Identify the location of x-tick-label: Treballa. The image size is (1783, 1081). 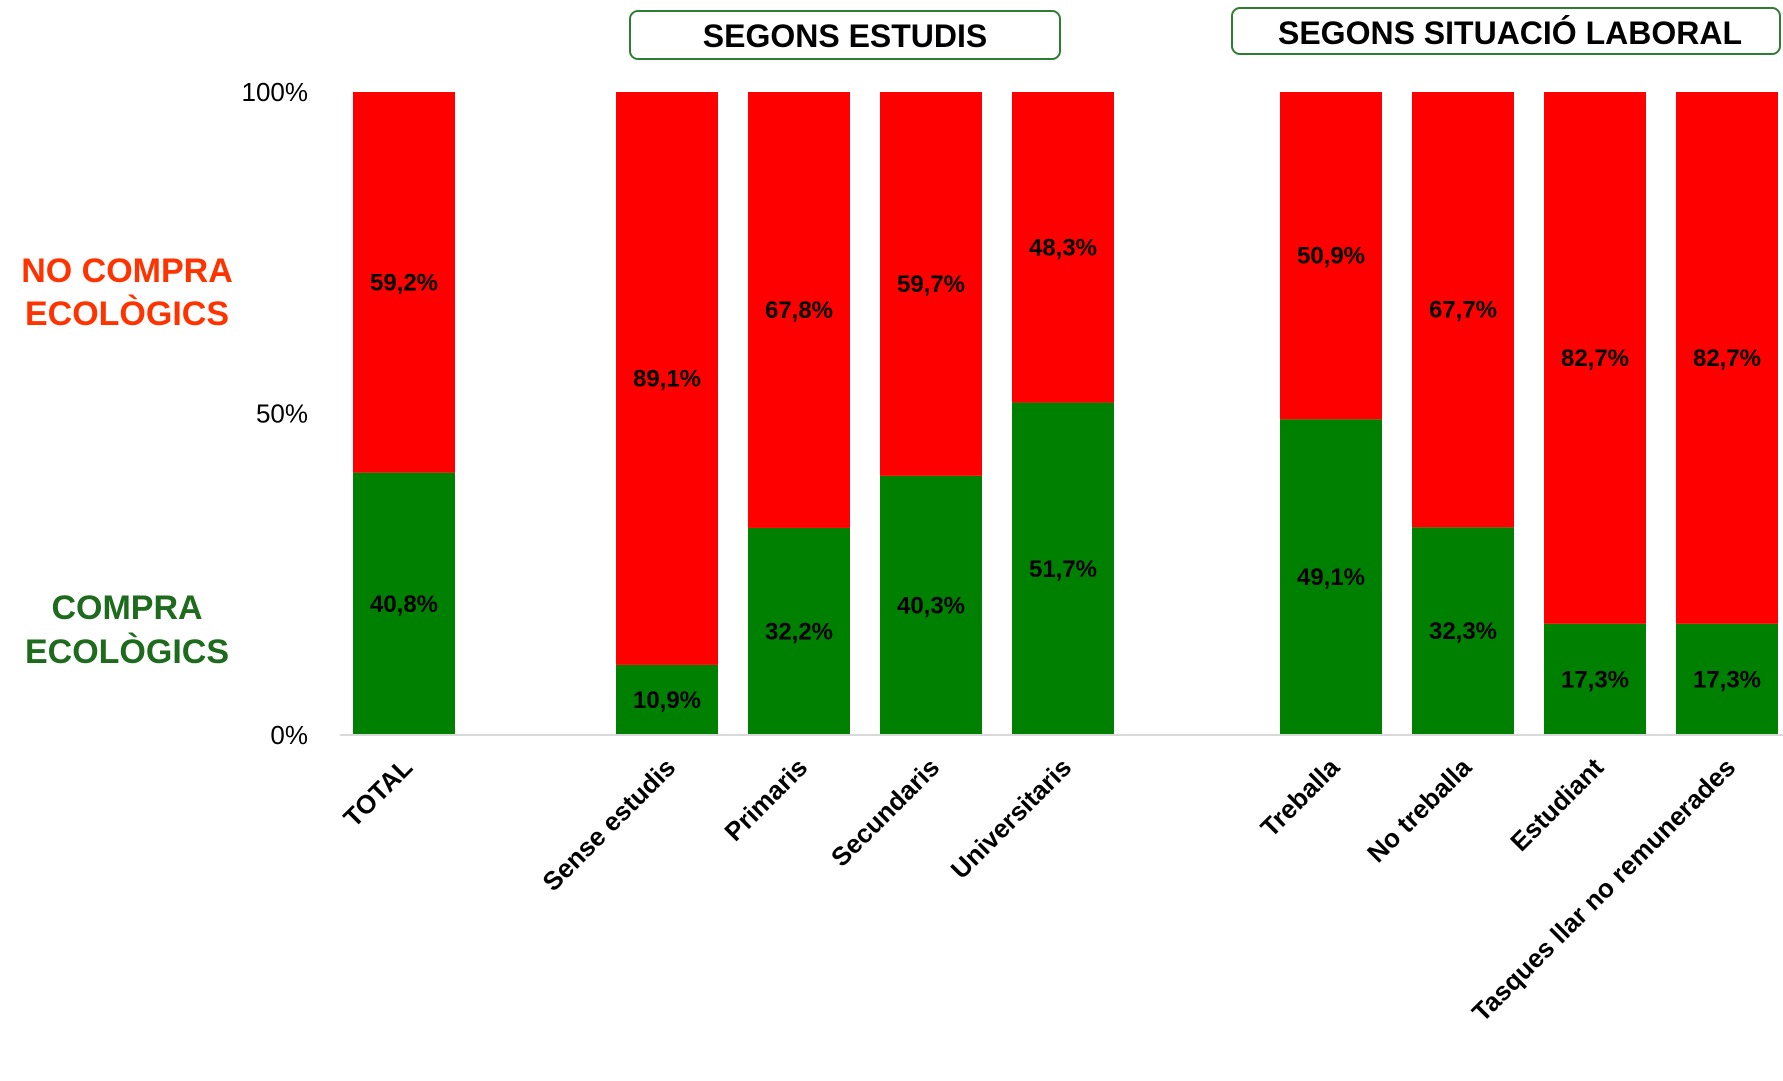
(1300, 797).